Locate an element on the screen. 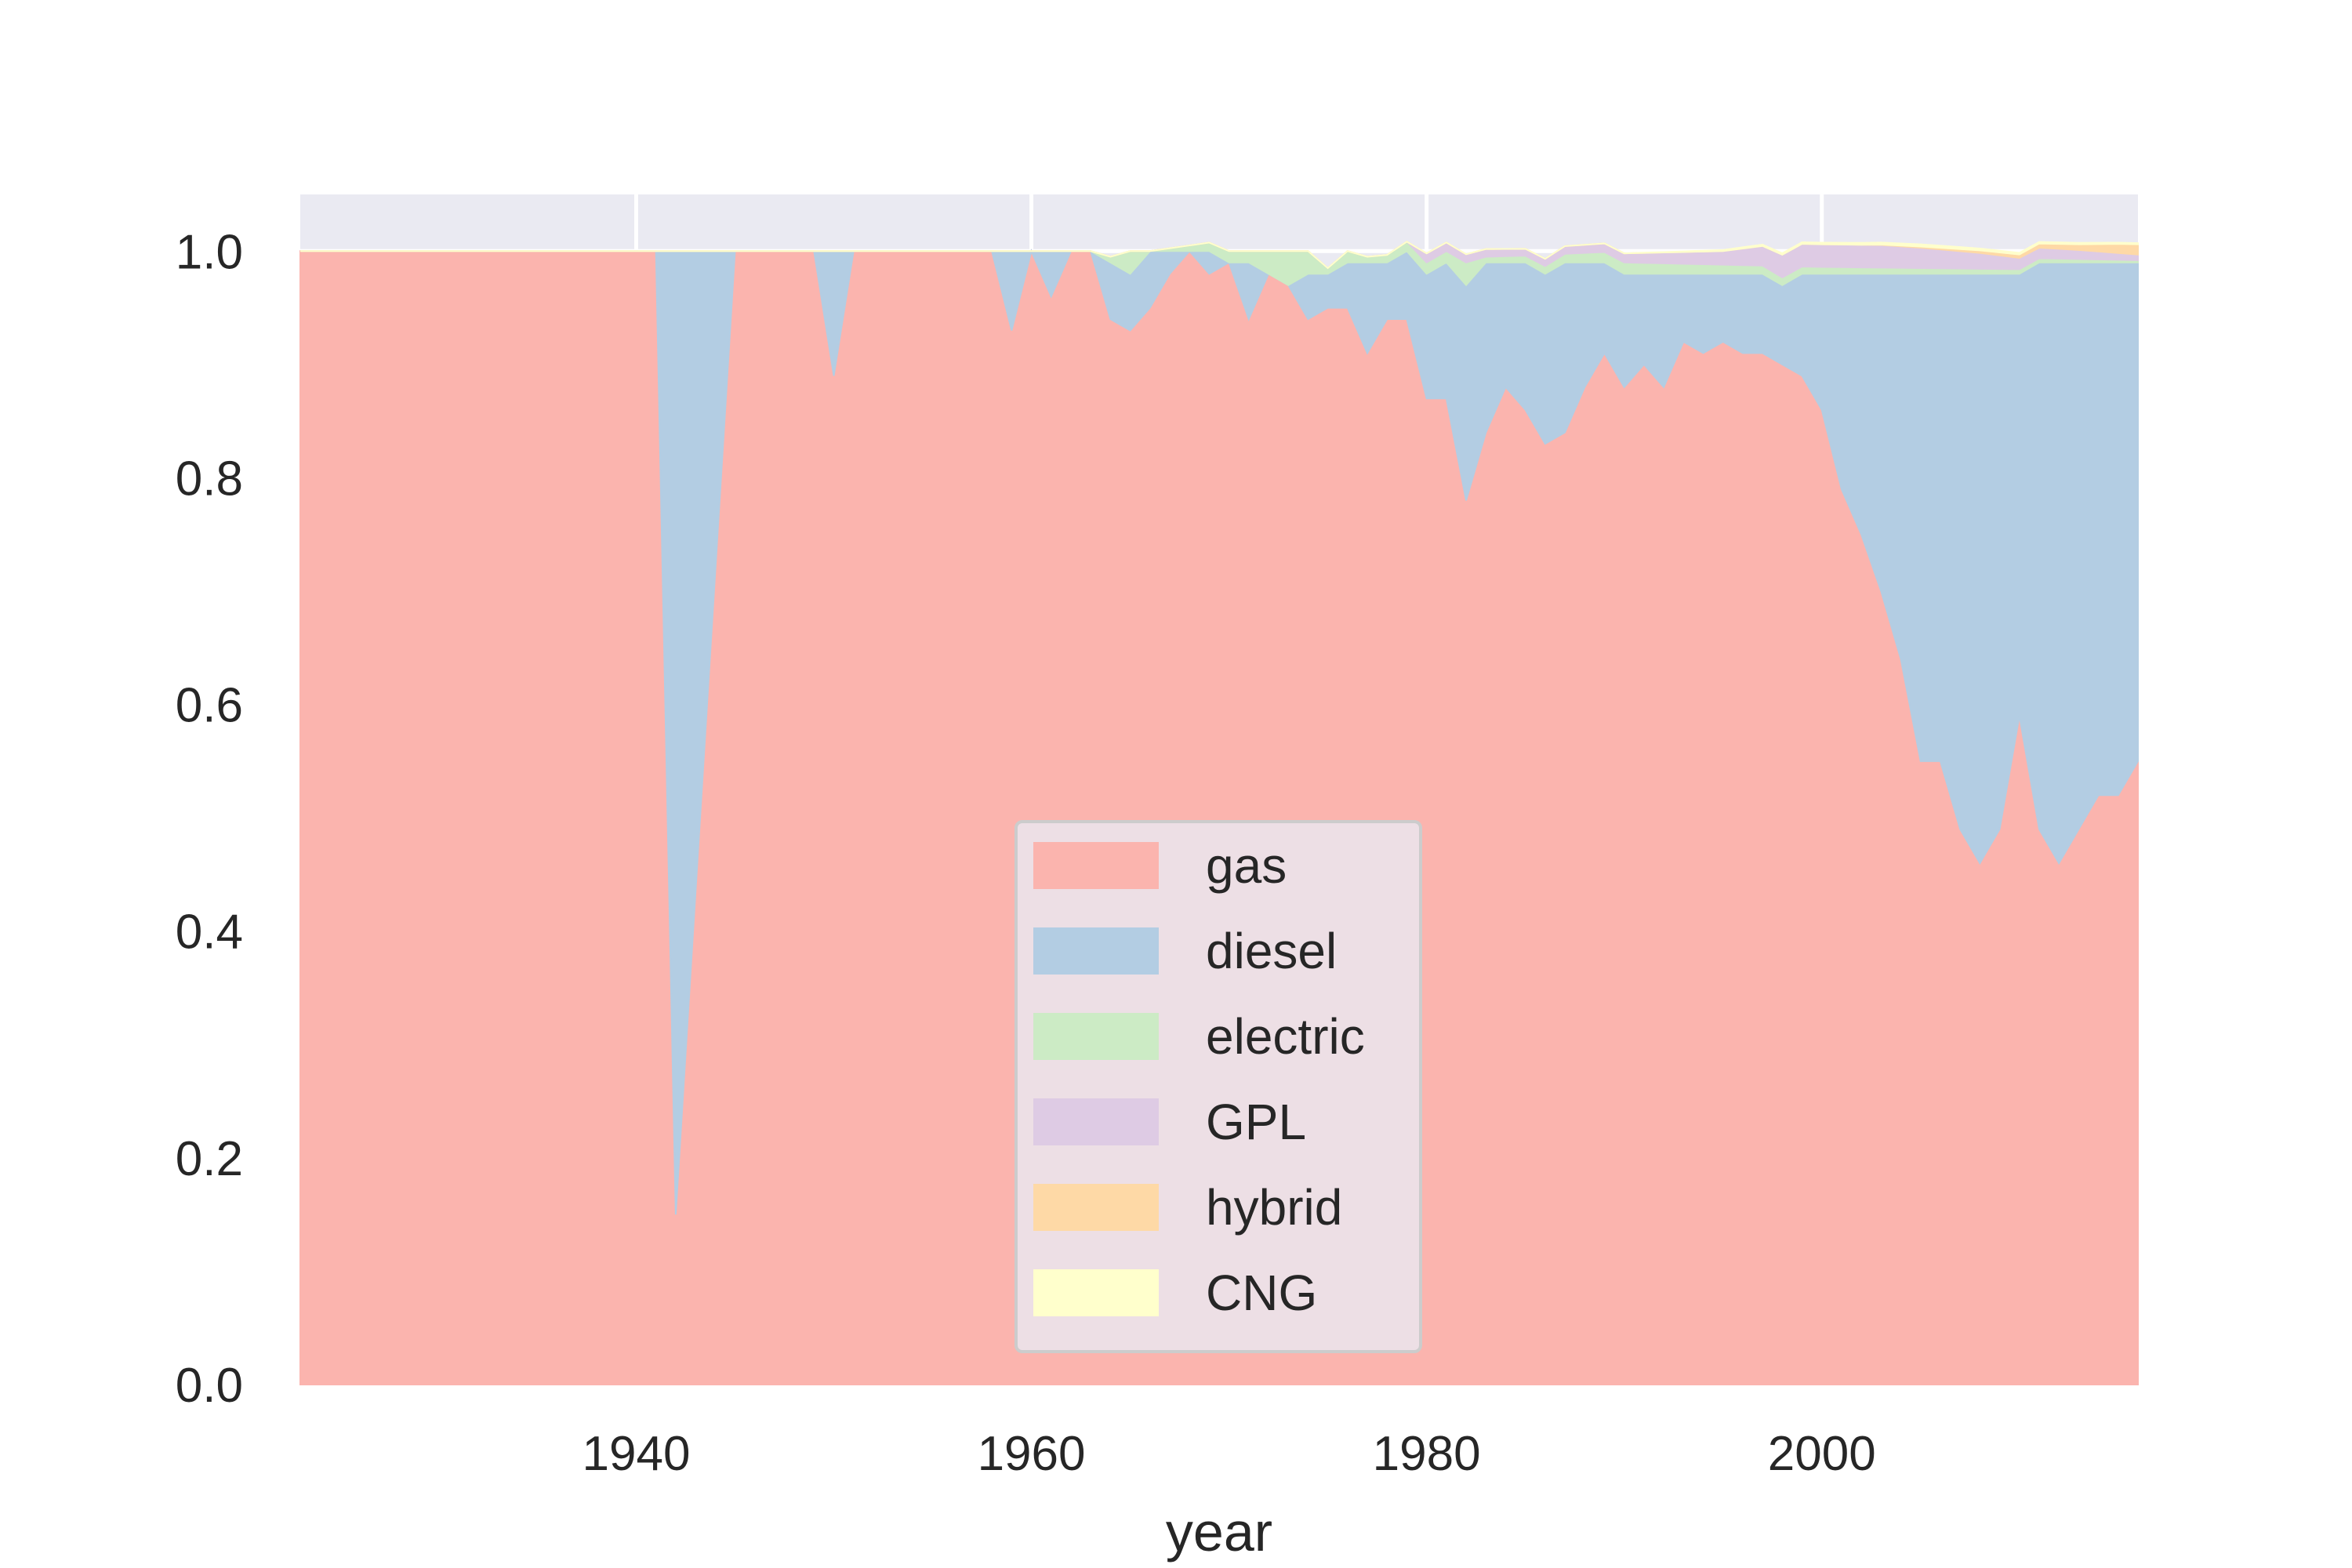 The width and height of the screenshot is (2352, 1568). y-tick-label: 1.0 is located at coordinates (209, 252).